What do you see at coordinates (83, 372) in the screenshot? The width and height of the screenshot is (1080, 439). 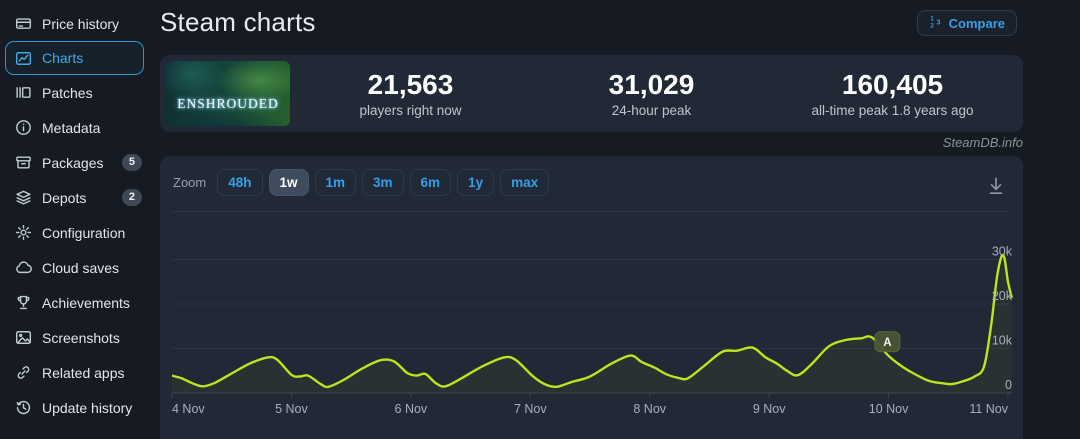 I see `sidebar-item-label: Related apps` at bounding box center [83, 372].